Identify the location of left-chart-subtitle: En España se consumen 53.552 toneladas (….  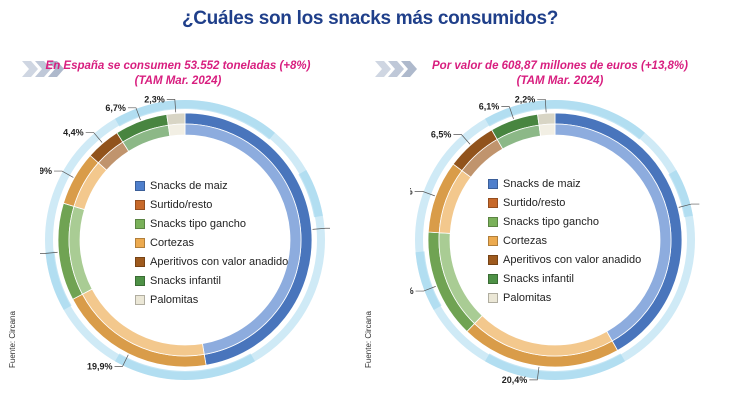
(178, 74).